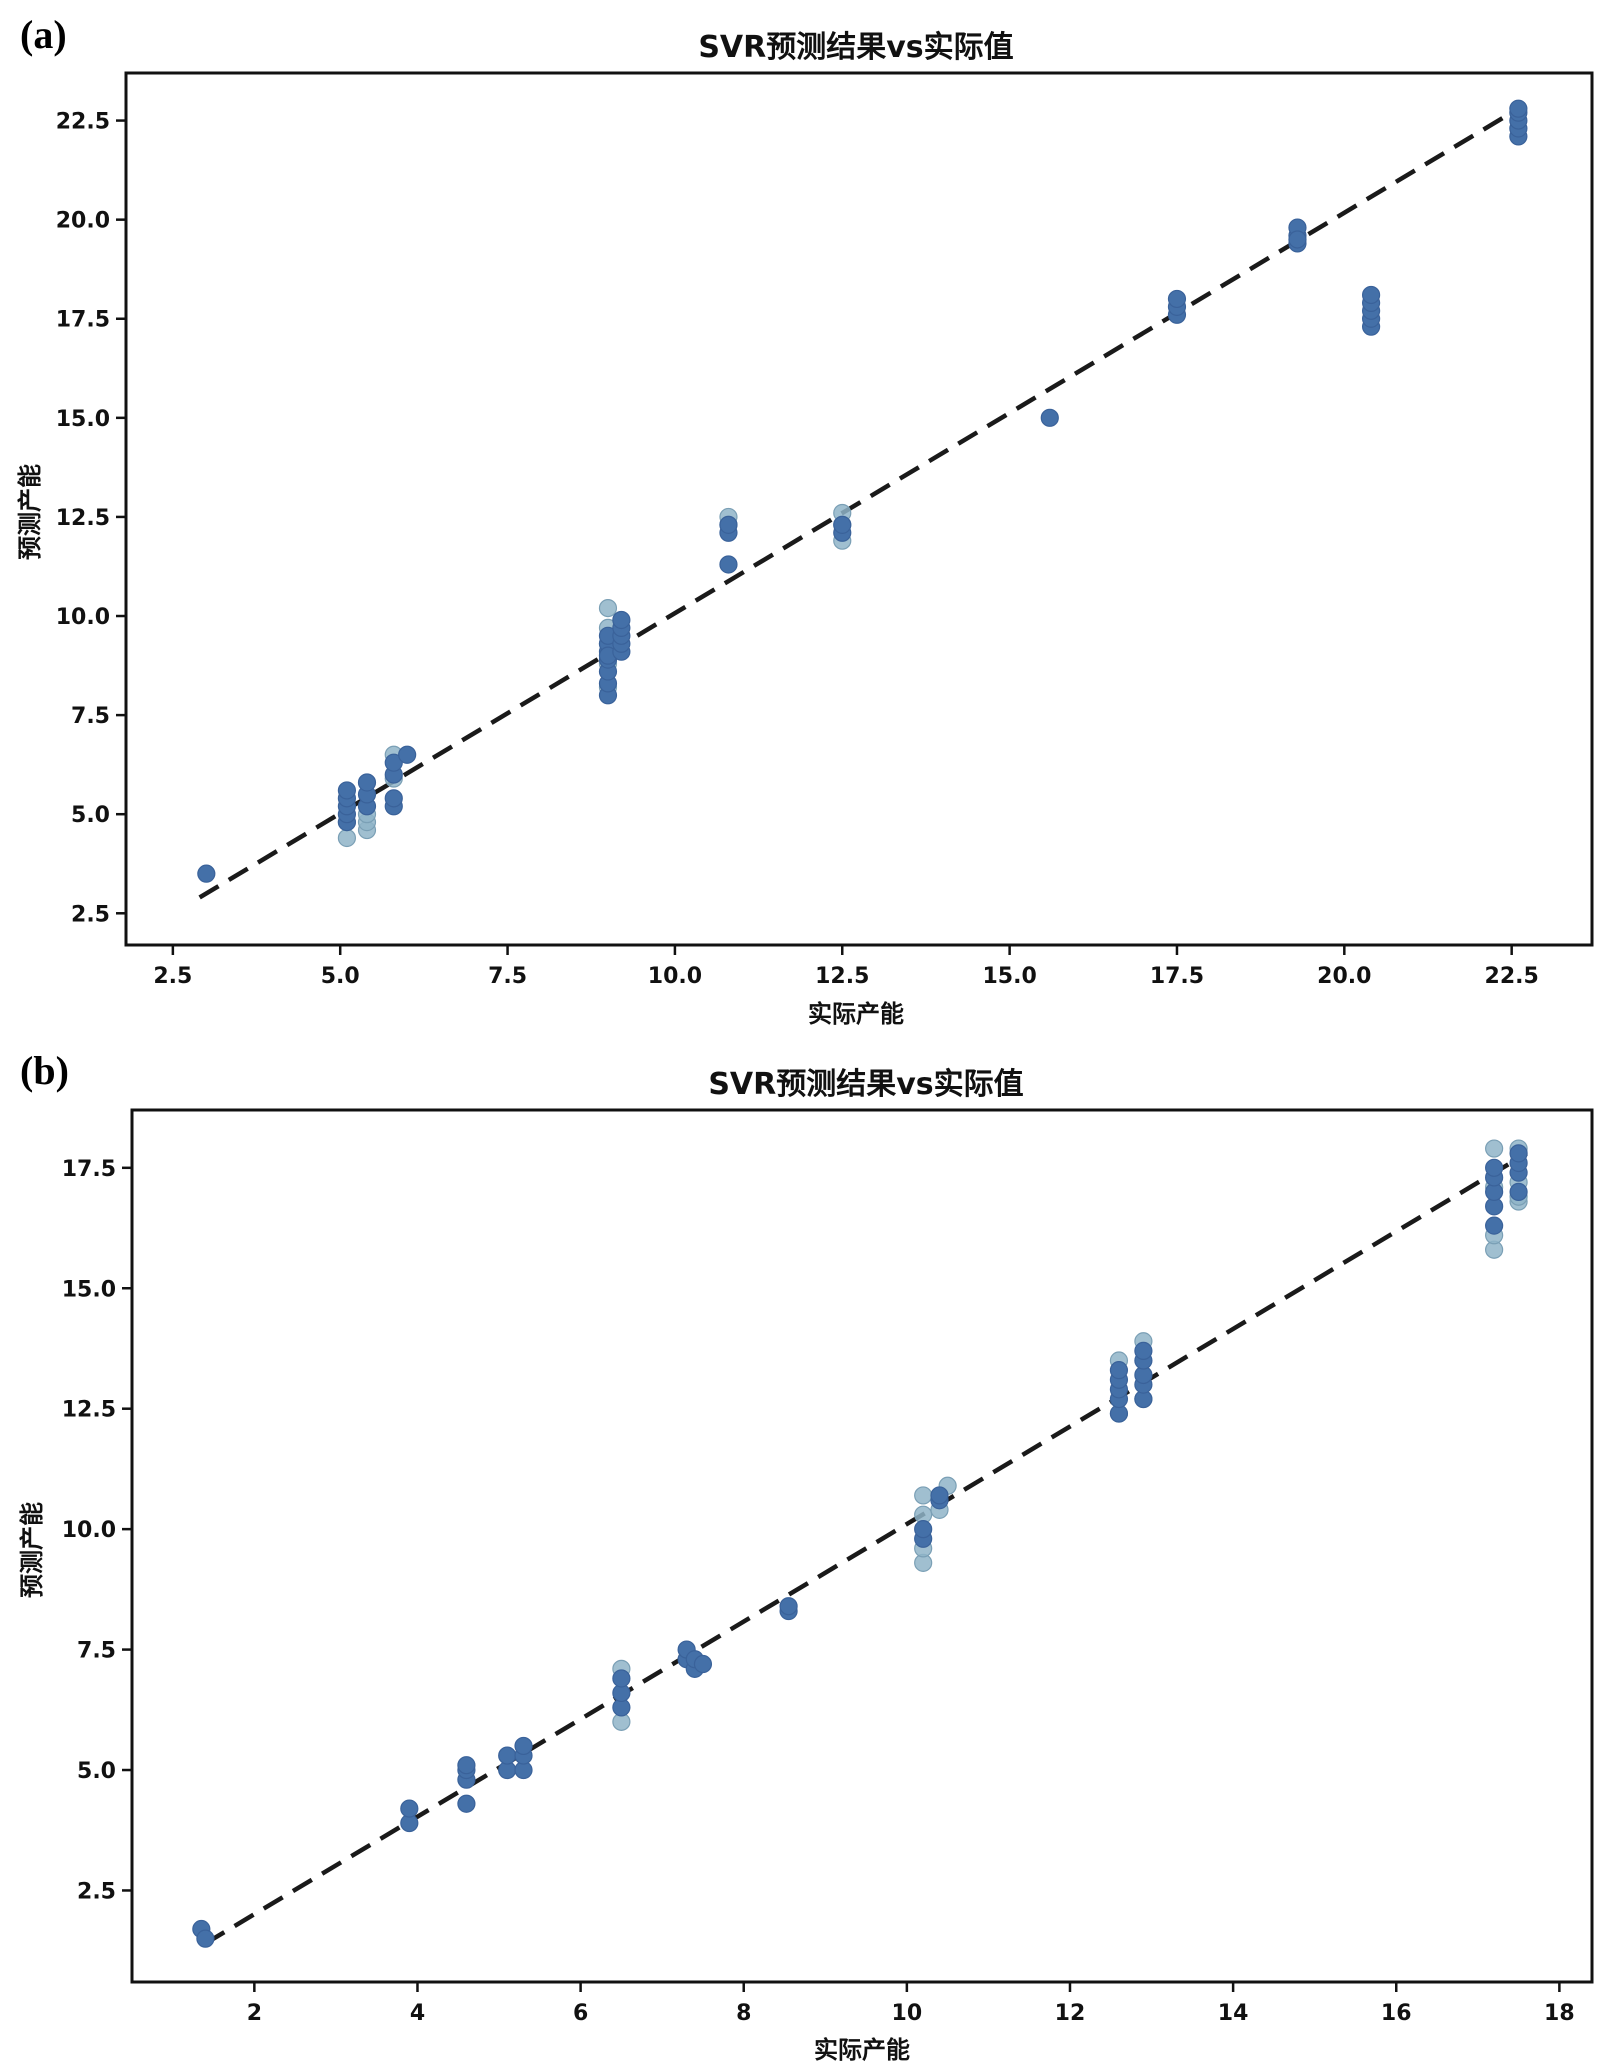  Describe the element at coordinates (907, 2013) in the screenshot. I see `x-tick-label: 10` at that location.